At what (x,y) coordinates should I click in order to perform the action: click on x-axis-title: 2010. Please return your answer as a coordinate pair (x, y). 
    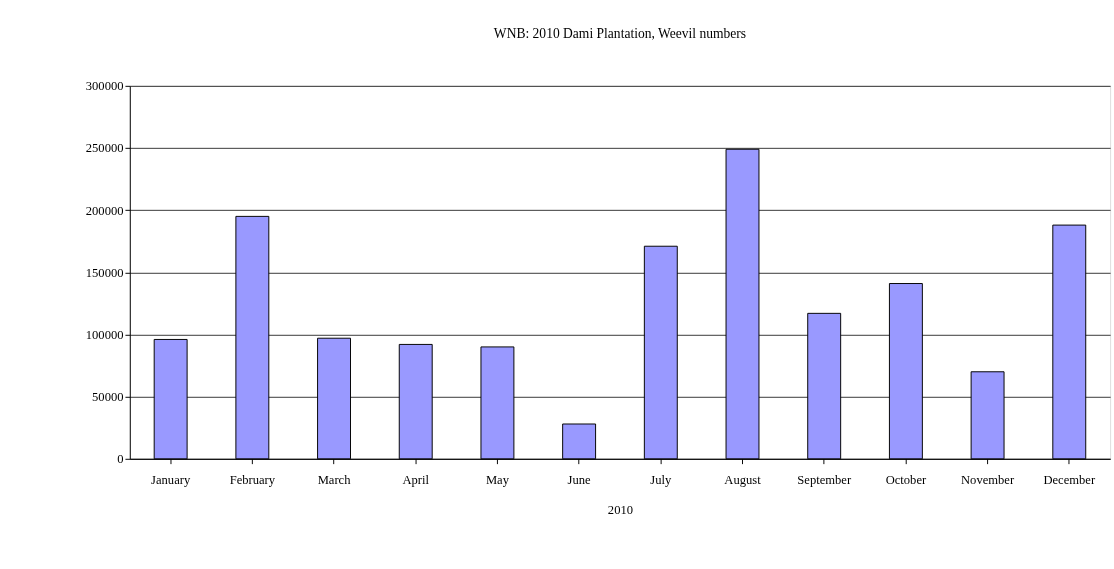
    Looking at the image, I should click on (620, 509).